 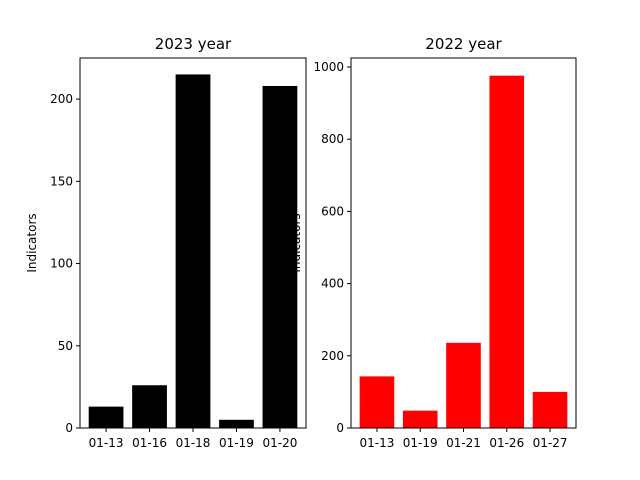 What do you see at coordinates (61, 264) in the screenshot?
I see `y-tick-label: 100` at bounding box center [61, 264].